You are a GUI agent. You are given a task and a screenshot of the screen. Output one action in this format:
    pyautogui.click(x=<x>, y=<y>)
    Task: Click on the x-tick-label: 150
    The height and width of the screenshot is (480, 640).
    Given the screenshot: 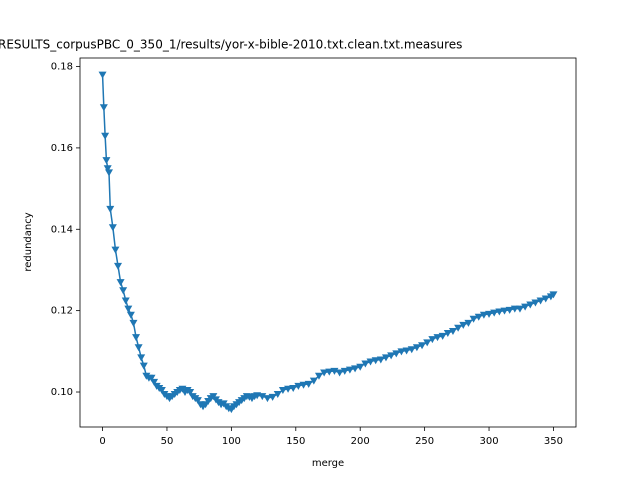 What is the action you would take?
    pyautogui.click(x=295, y=441)
    